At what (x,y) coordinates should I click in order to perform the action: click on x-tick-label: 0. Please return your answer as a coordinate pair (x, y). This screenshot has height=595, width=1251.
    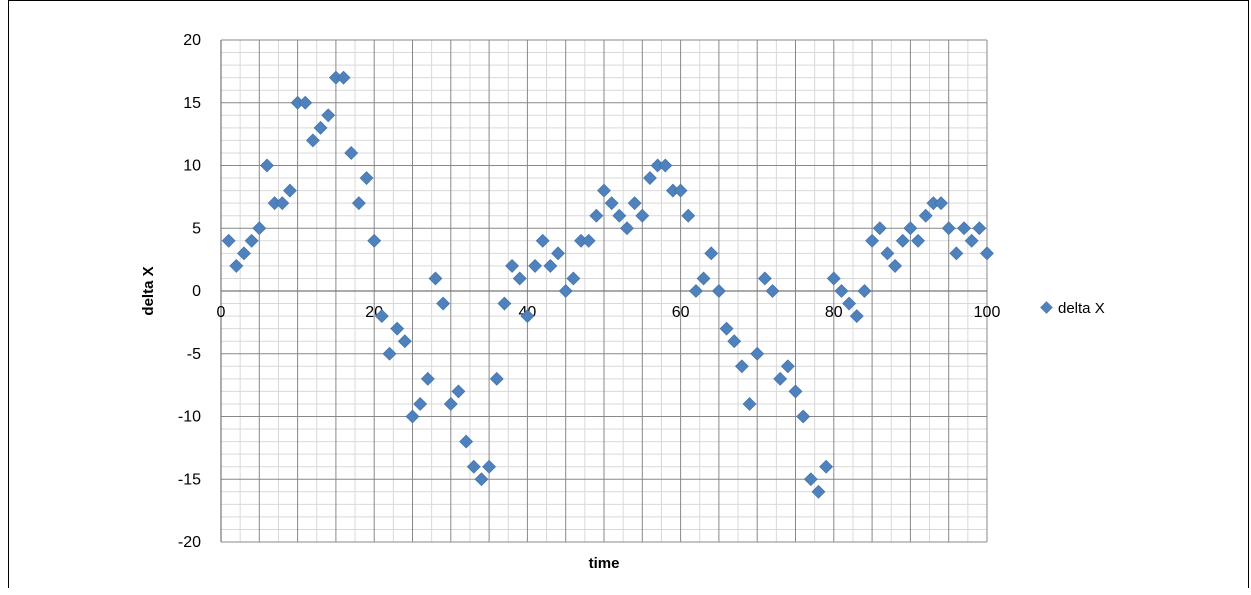
    Looking at the image, I should click on (221, 312).